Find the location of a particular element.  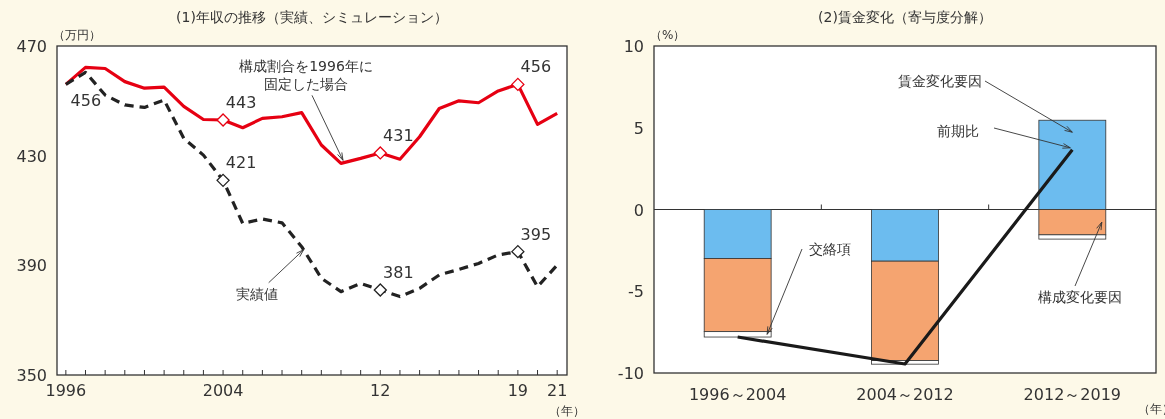

y-tick-label: 5 is located at coordinates (638, 128).